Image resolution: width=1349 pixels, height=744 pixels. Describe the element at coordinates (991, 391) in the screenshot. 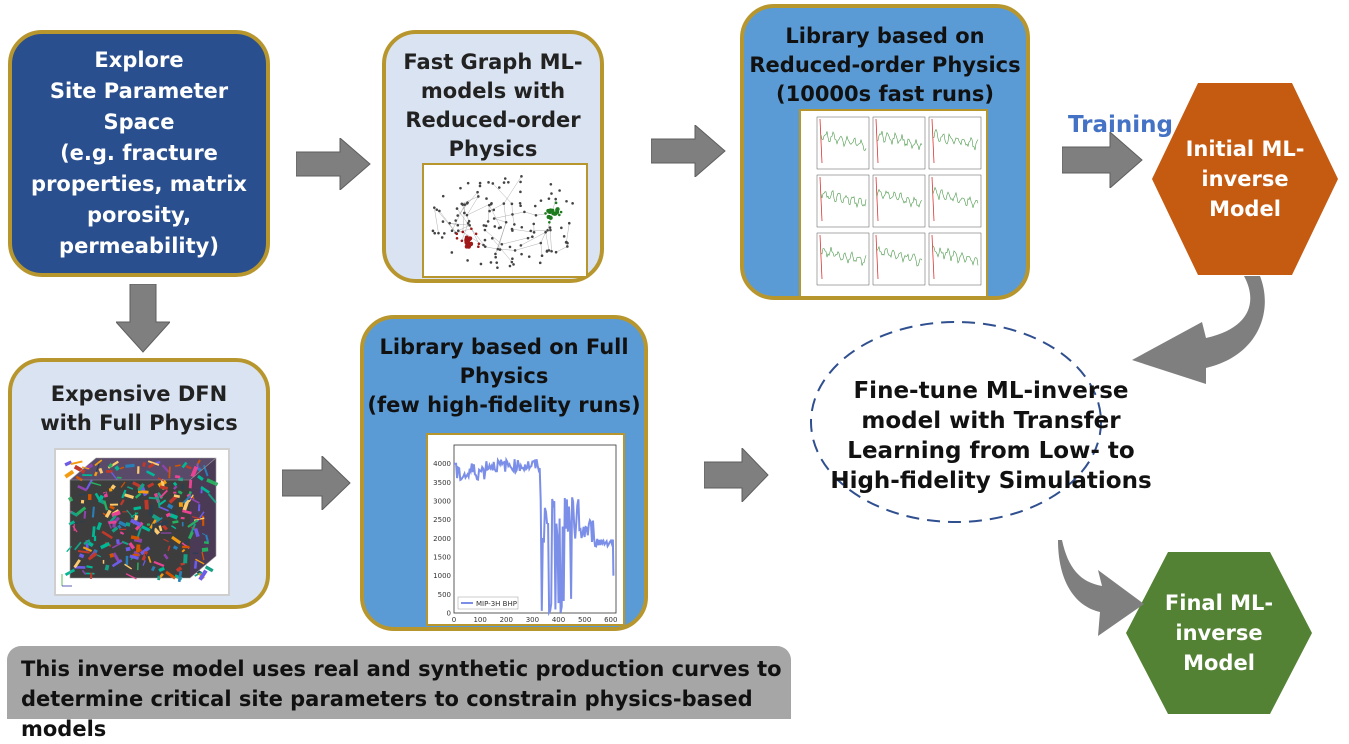

I see `finetune-line: Fine-tune ML-inverse` at that location.